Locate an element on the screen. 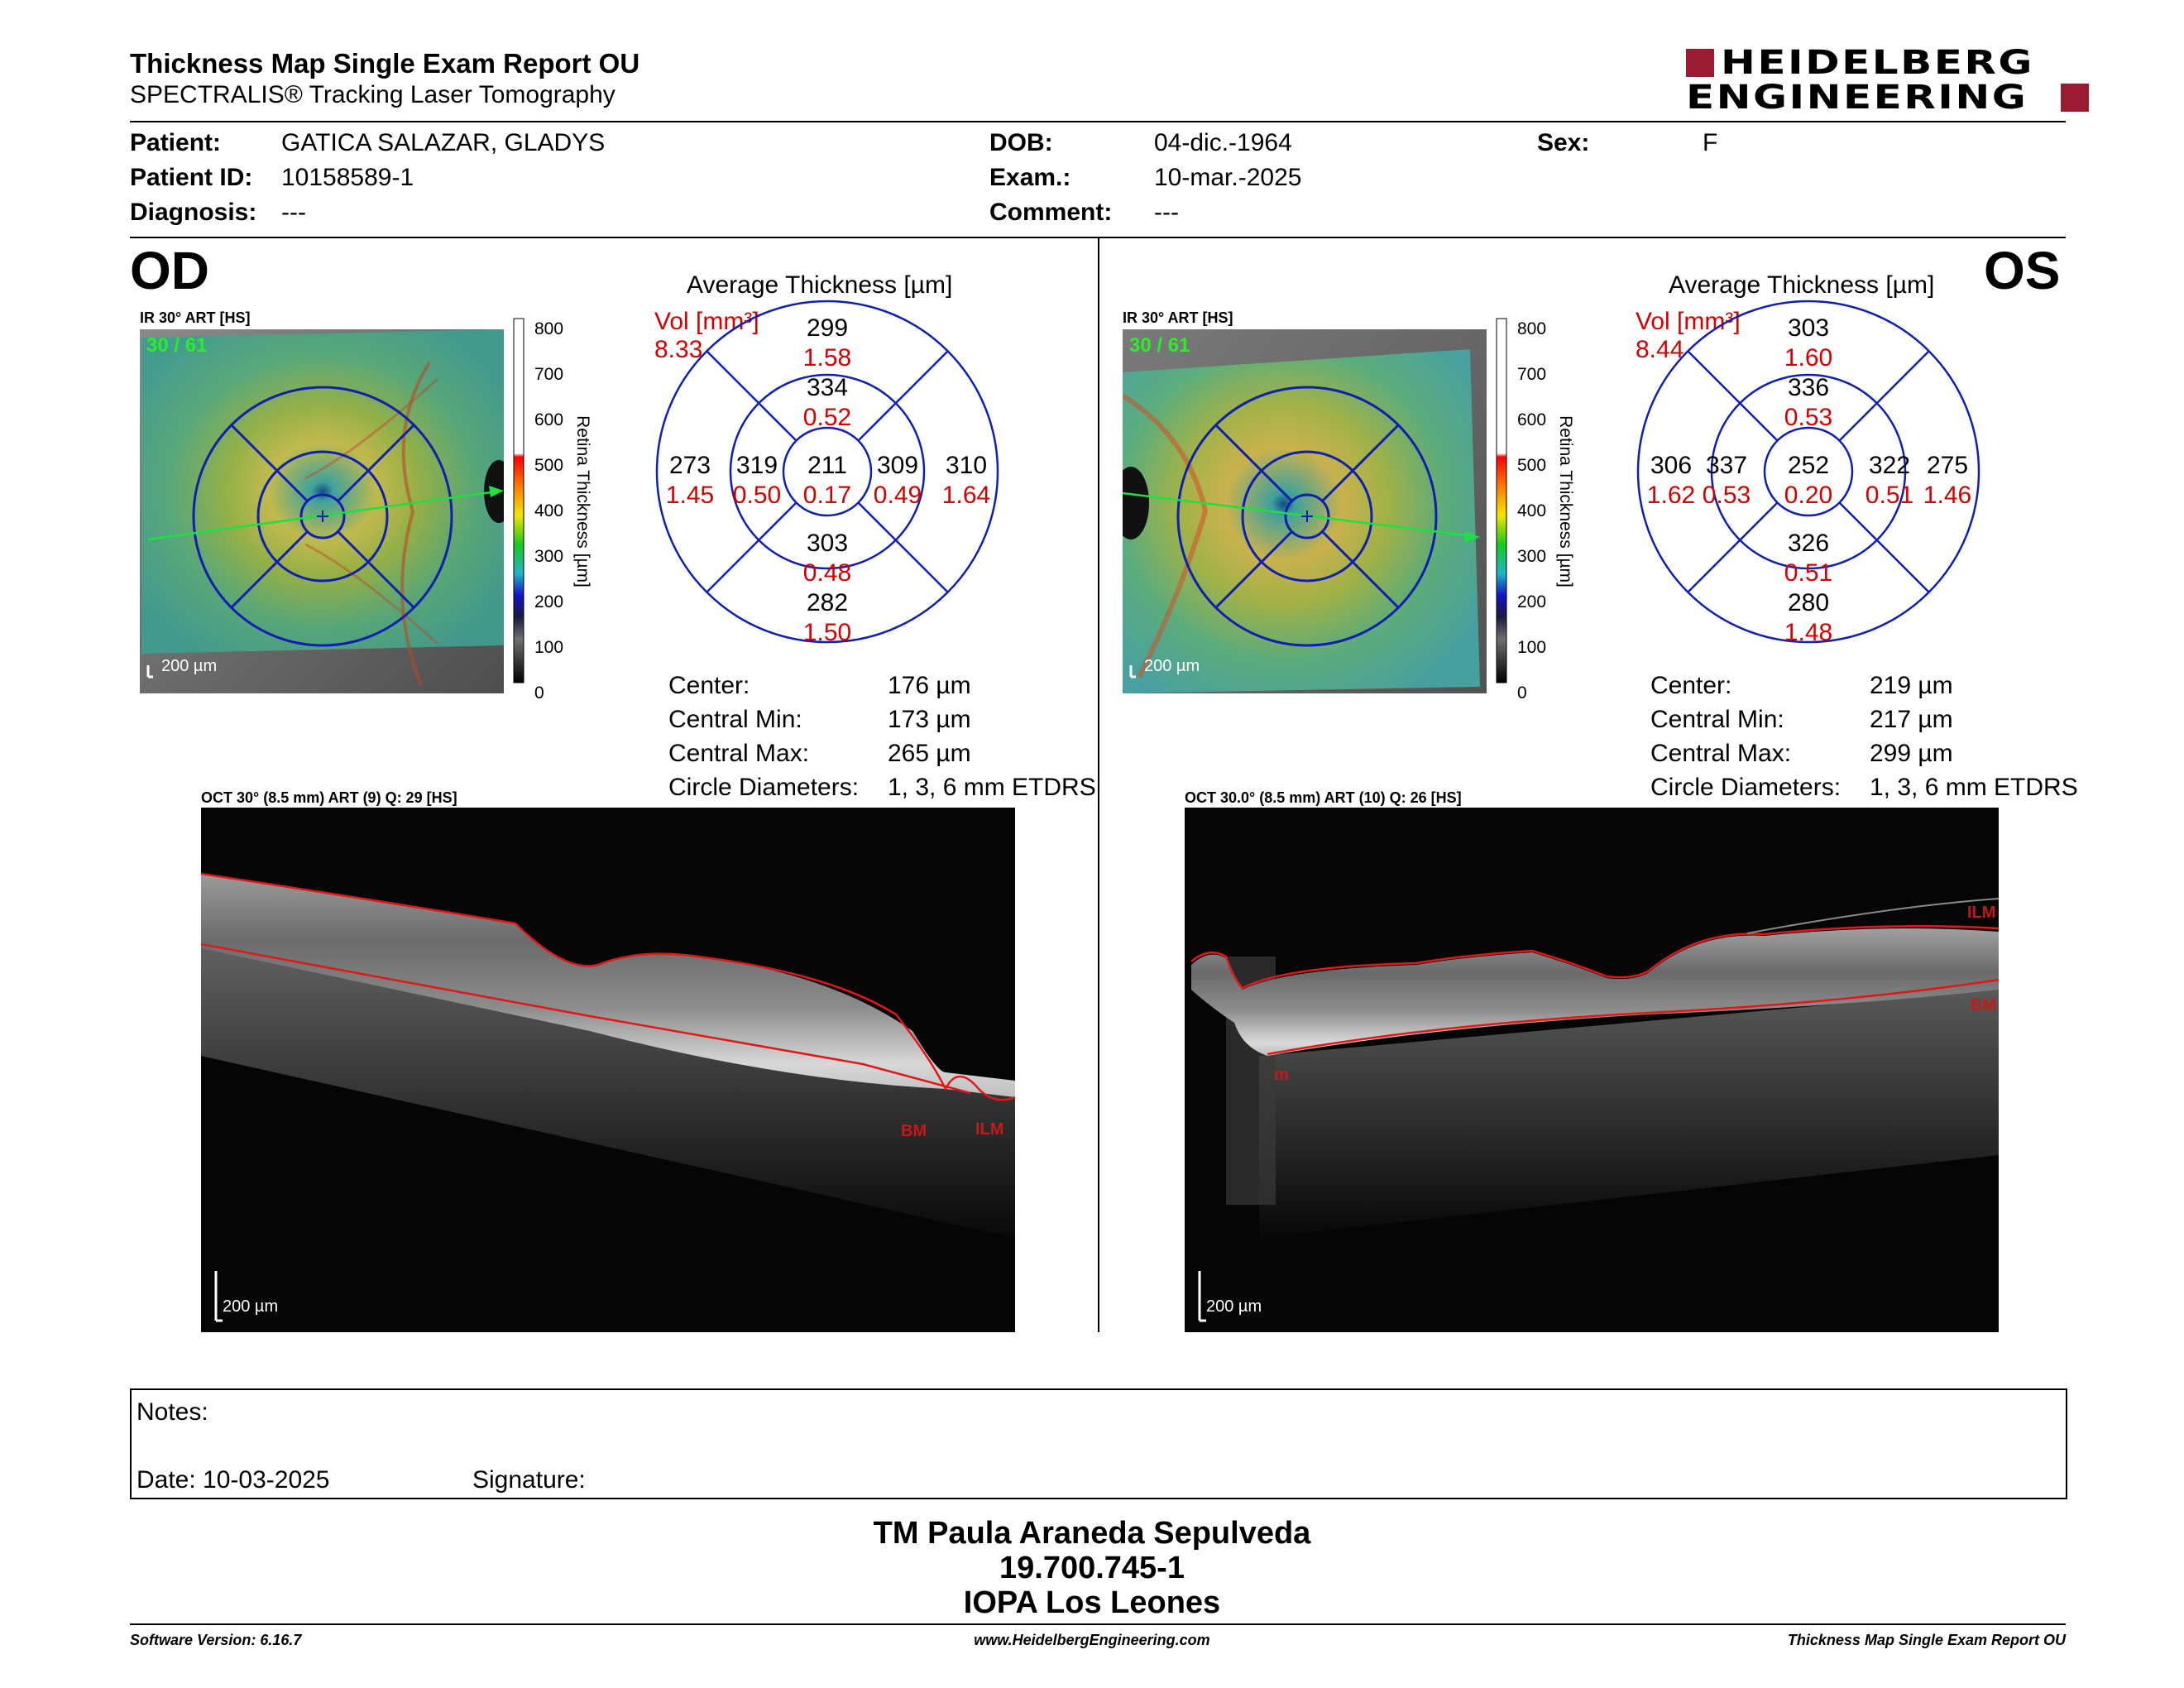  patient-id-value: 10158589-1 is located at coordinates (347, 177).